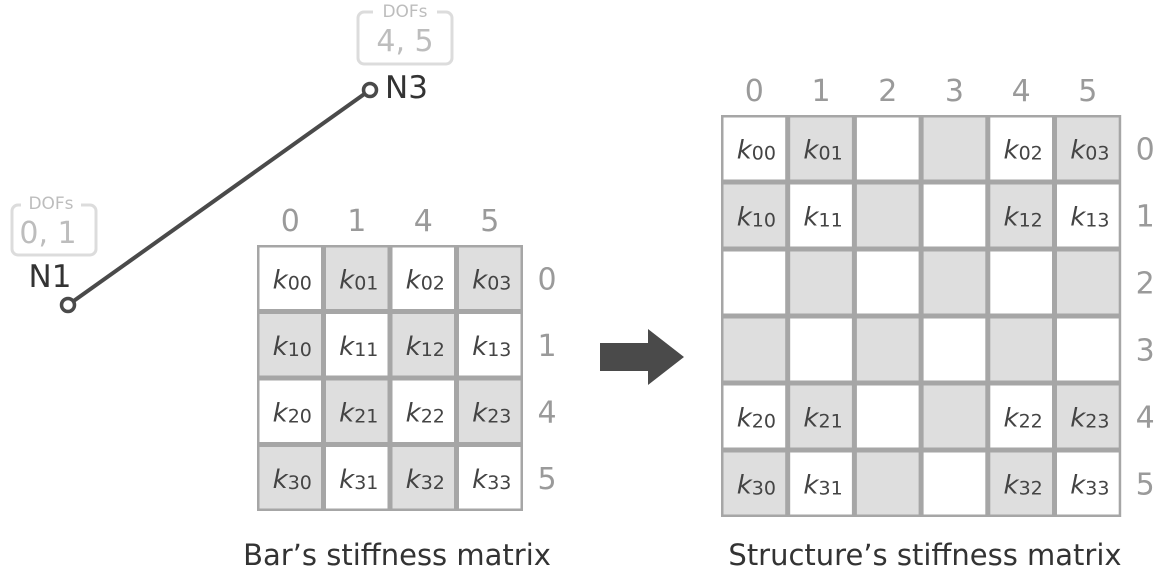 This screenshot has height=569, width=1156. I want to click on node-n3-dofs-tag: DOFs 4, 5, so click(405, 33).